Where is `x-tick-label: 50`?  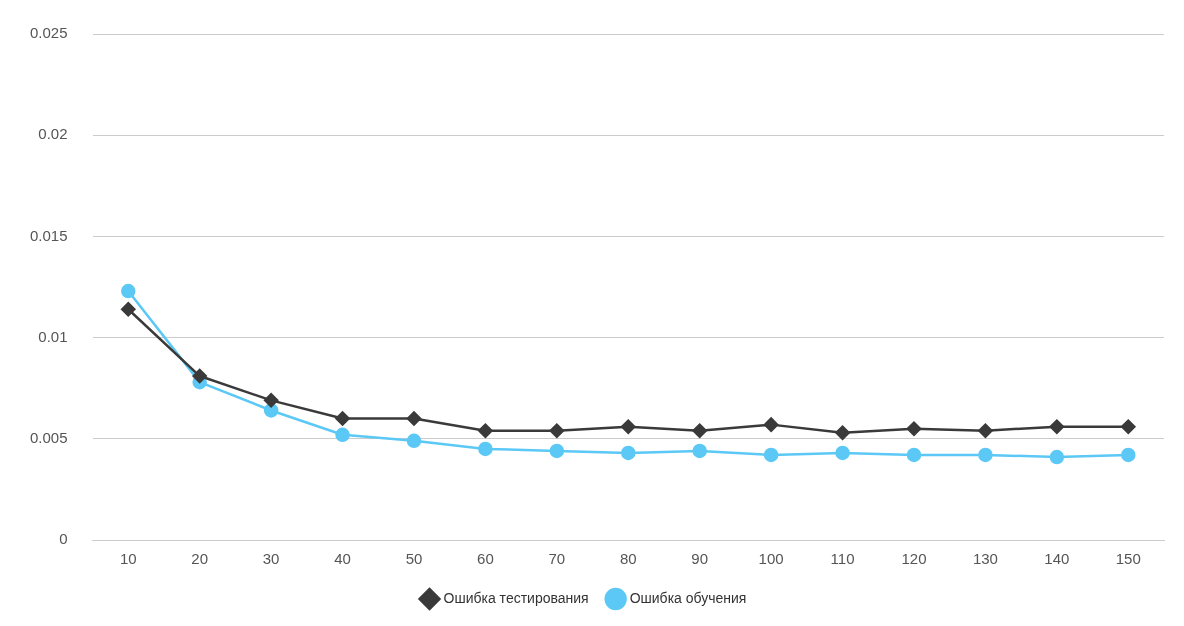
x-tick-label: 50 is located at coordinates (414, 559).